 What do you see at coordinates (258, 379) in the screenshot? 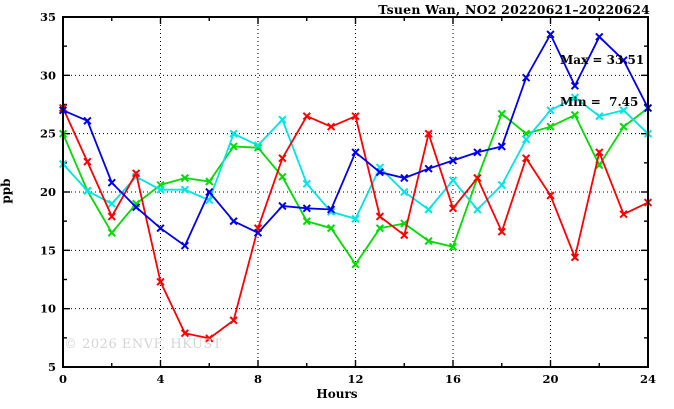
I see `svg-text: 8` at bounding box center [258, 379].